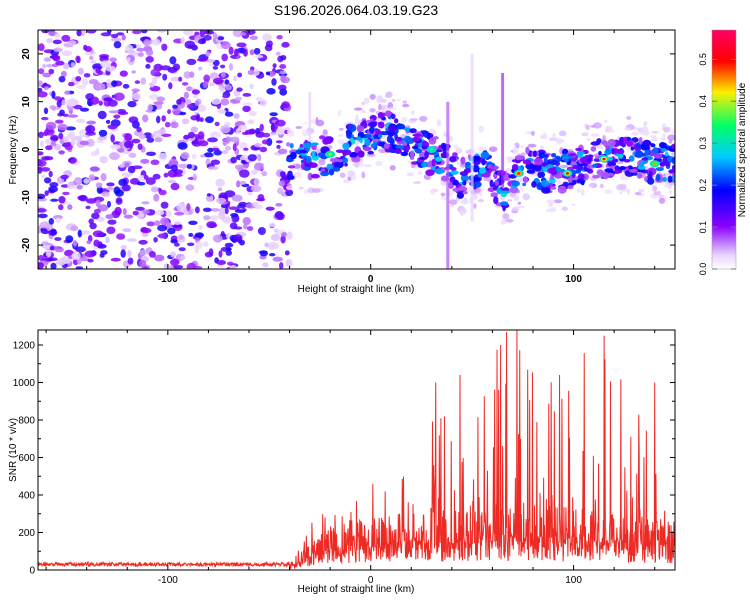 This screenshot has width=750, height=600. Describe the element at coordinates (472, 137) in the screenshot. I see `vertical-streak` at that location.